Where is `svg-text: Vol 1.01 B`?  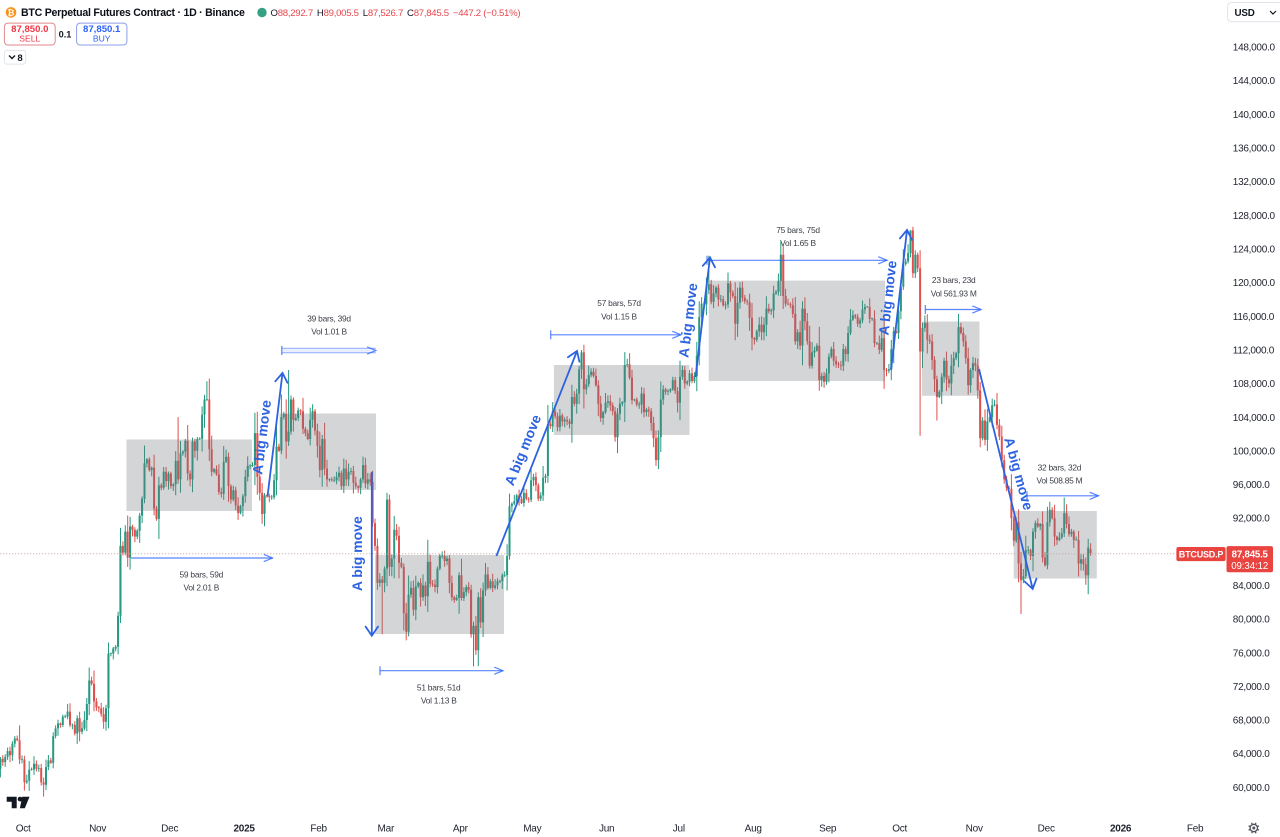
svg-text: Vol 1.01 B is located at coordinates (329, 332).